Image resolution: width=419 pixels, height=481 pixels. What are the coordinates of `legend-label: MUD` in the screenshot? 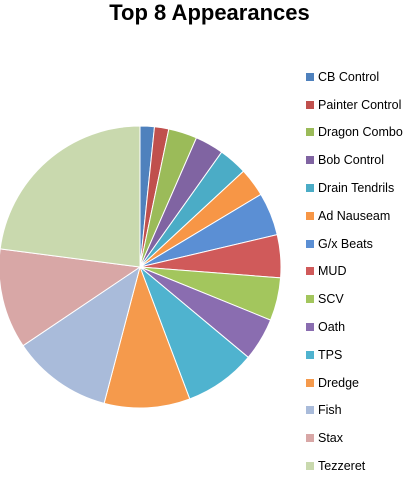 It's located at (332, 271).